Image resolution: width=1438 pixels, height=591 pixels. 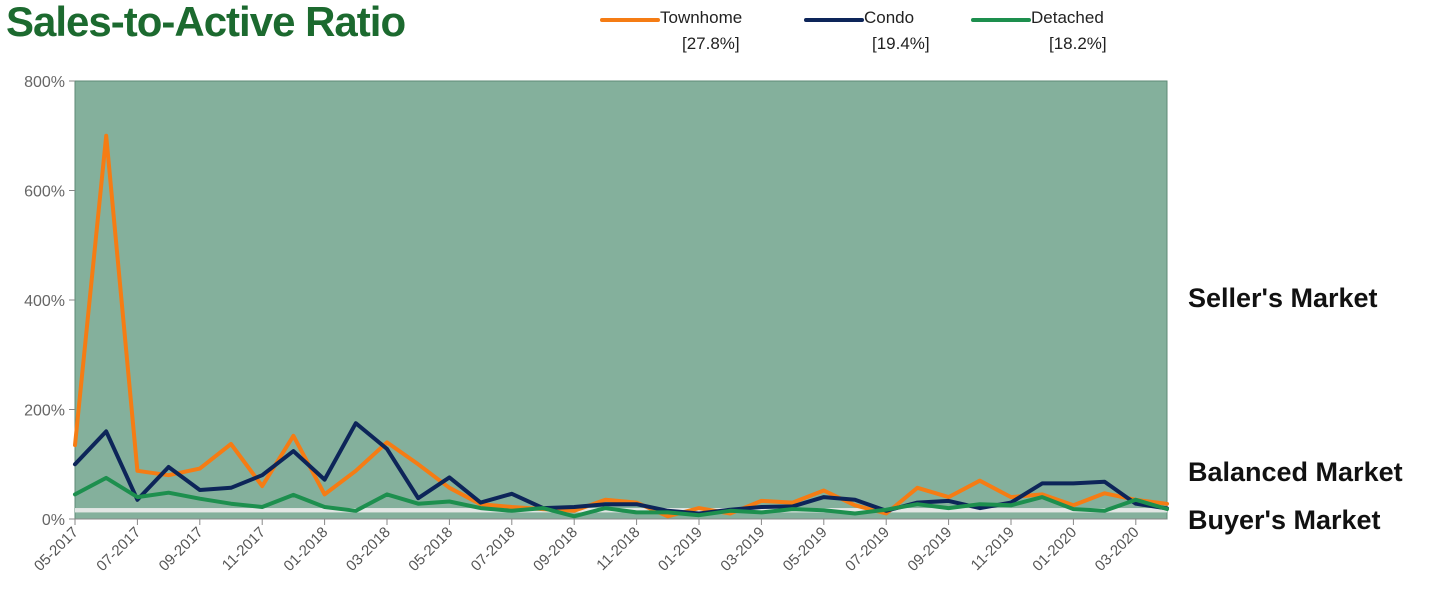 I want to click on condo-series-line, so click(x=621, y=468).